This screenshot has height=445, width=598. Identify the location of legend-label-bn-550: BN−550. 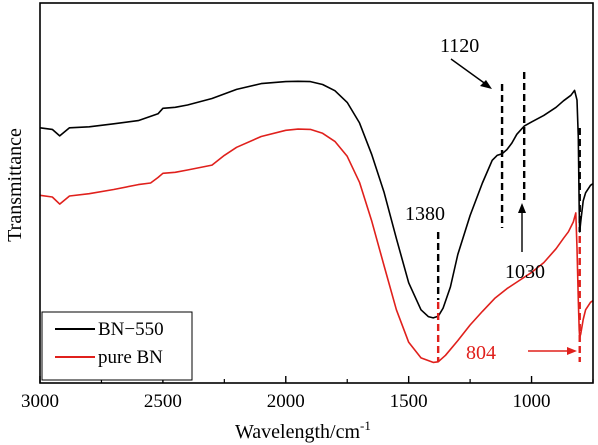
(131, 329).